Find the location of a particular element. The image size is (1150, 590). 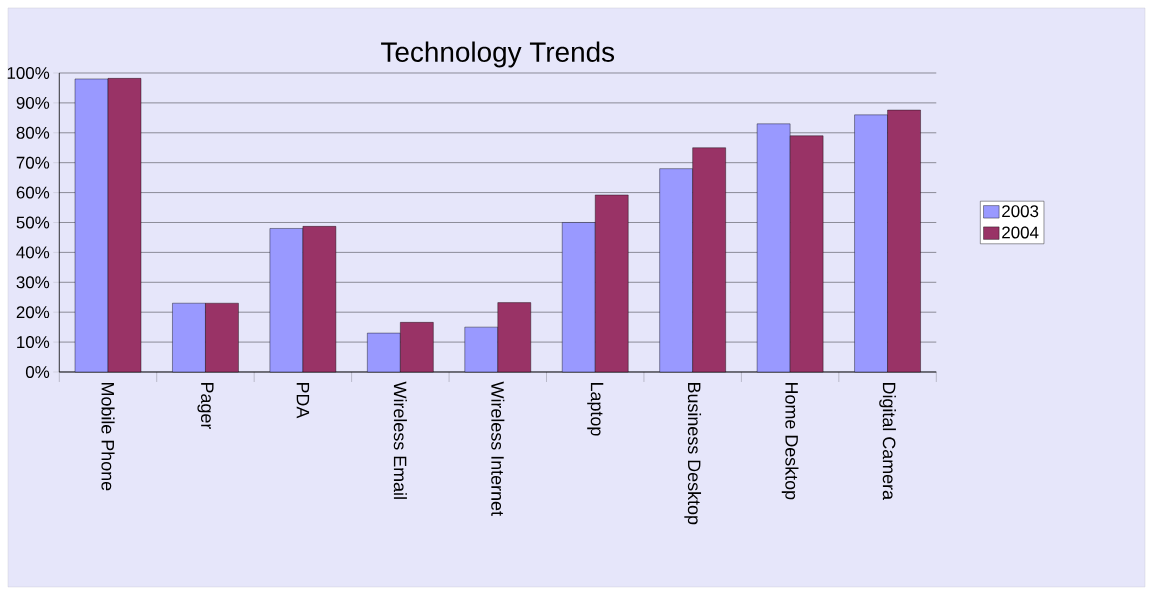

y-tick-label: 50% is located at coordinates (33, 222).